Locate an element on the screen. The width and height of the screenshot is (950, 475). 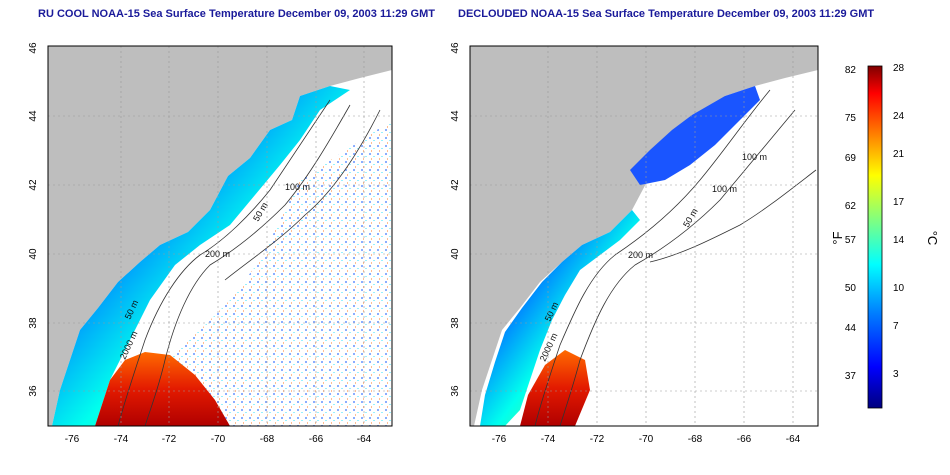
fahrenheit-tick: 44 is located at coordinates (851, 328).